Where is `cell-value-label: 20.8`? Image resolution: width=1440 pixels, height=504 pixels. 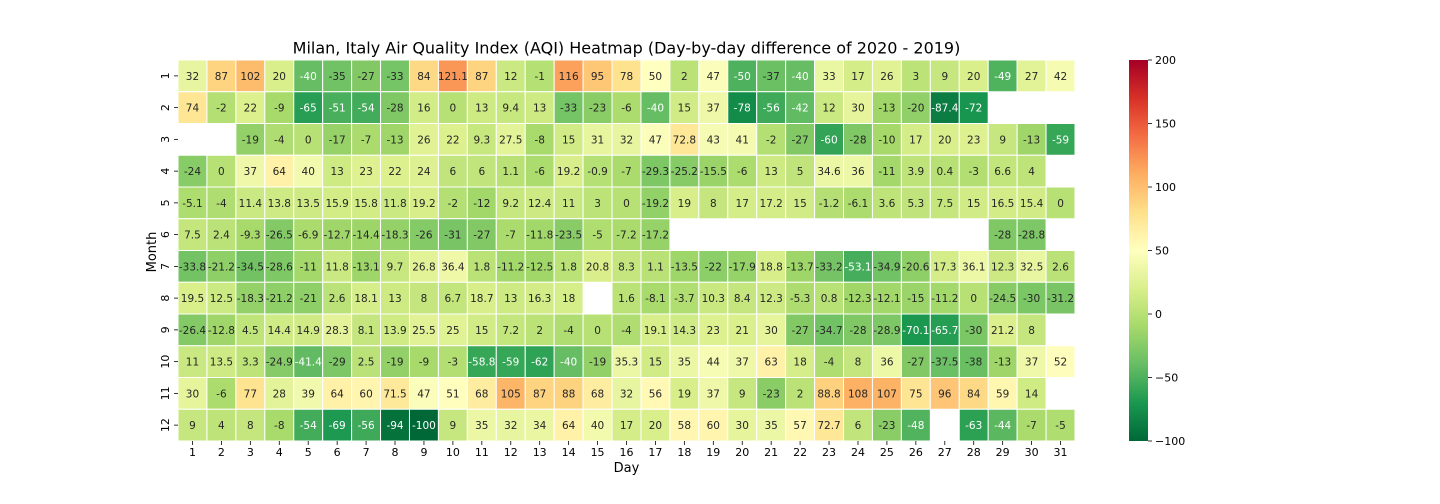
cell-value-label: 20.8 is located at coordinates (597, 267).